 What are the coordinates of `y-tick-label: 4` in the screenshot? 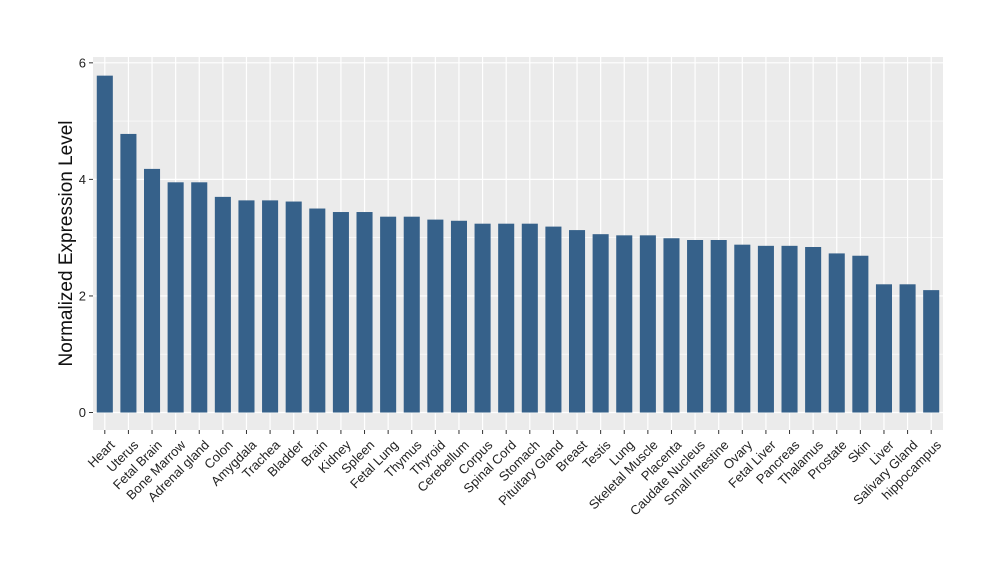 It's located at (82, 179).